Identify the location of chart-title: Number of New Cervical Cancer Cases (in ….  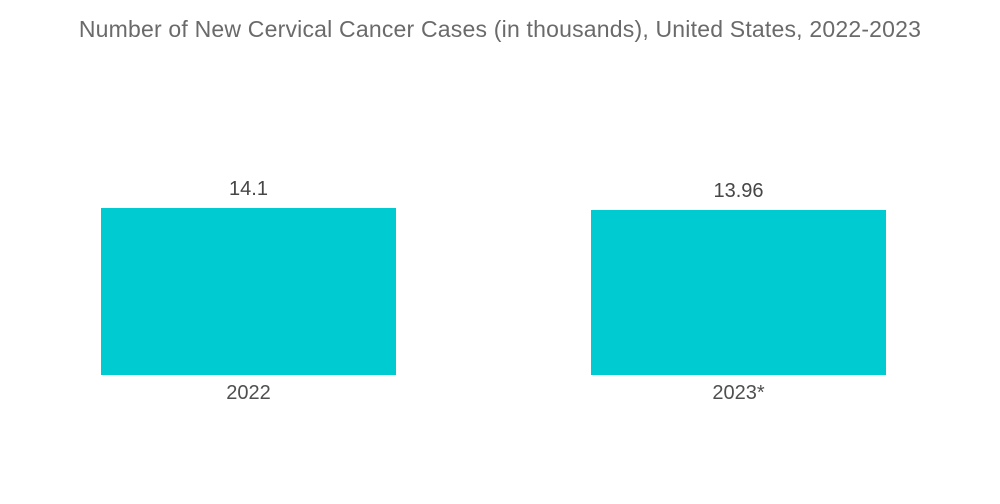
(500, 29).